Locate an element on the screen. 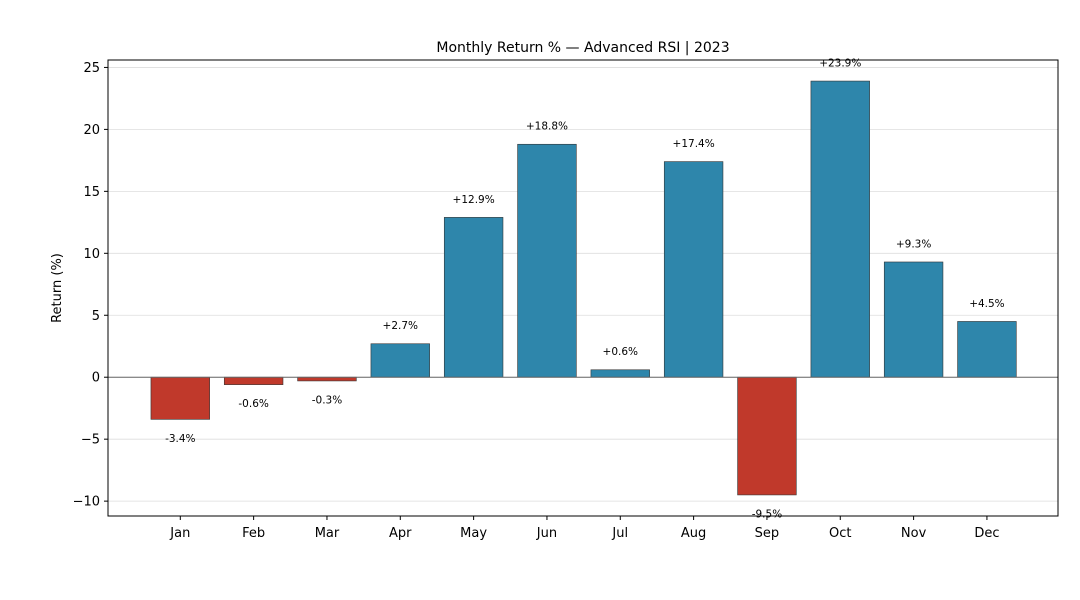 This screenshot has height=600, width=1080. data-label: +18.8% is located at coordinates (547, 127).